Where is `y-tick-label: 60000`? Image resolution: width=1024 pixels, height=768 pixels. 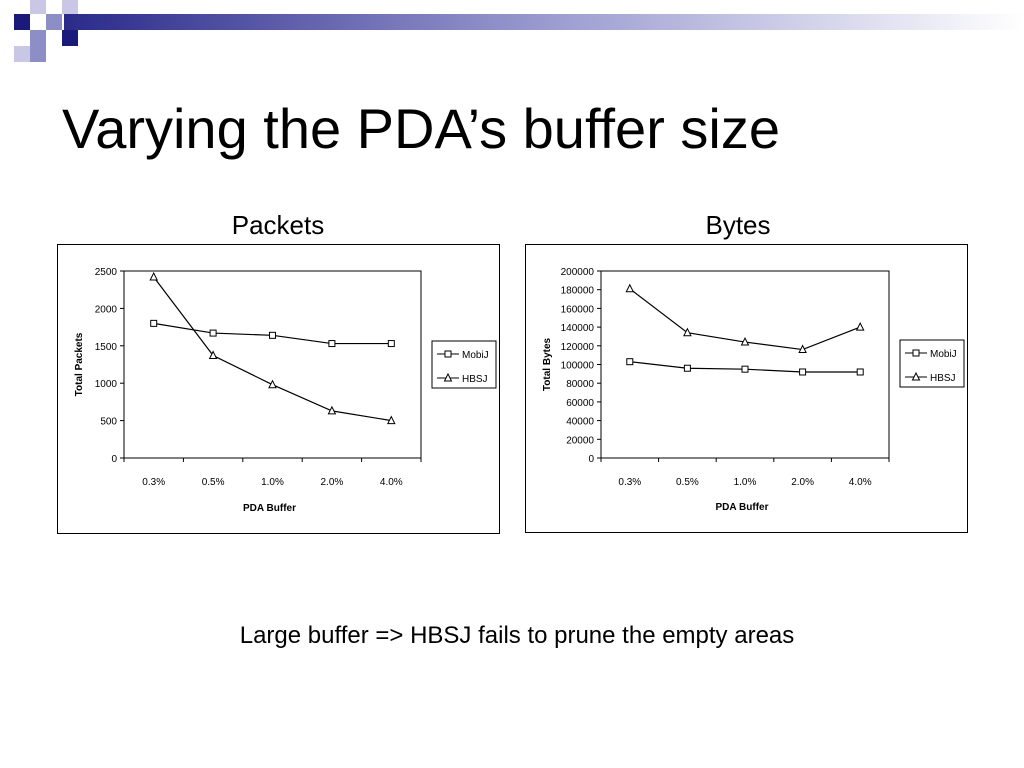 y-tick-label: 60000 is located at coordinates (580, 403).